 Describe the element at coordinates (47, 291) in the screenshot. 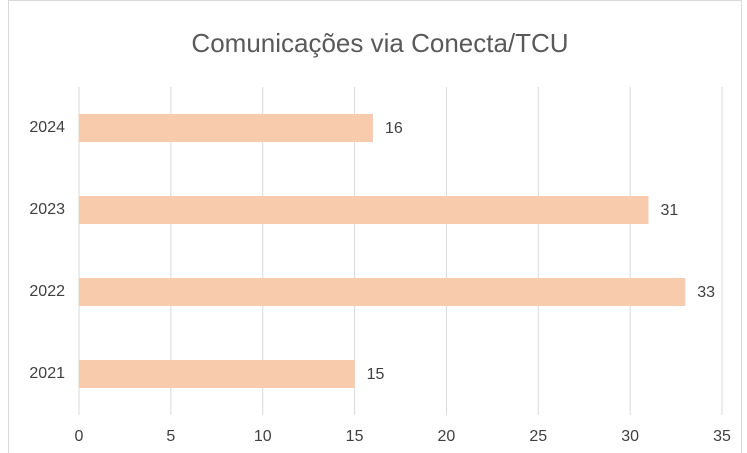

I see `y-tick-label: 2022` at that location.